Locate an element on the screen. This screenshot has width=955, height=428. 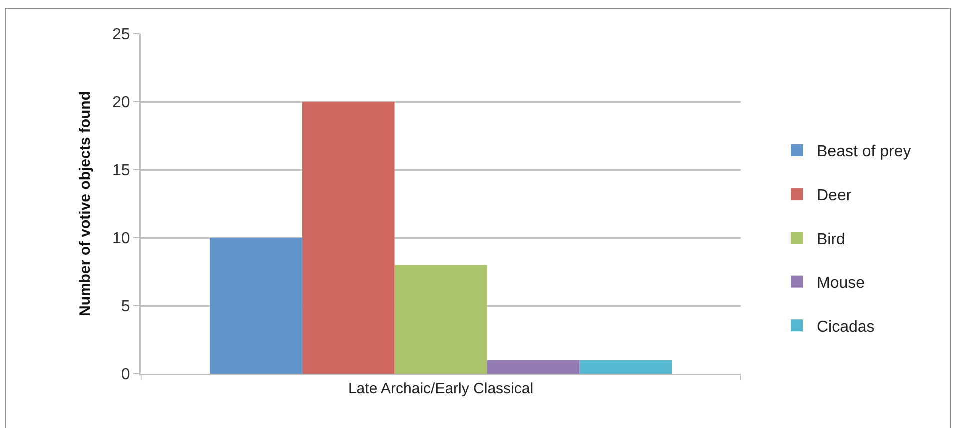
y-tick-label: 20 is located at coordinates (121, 103).